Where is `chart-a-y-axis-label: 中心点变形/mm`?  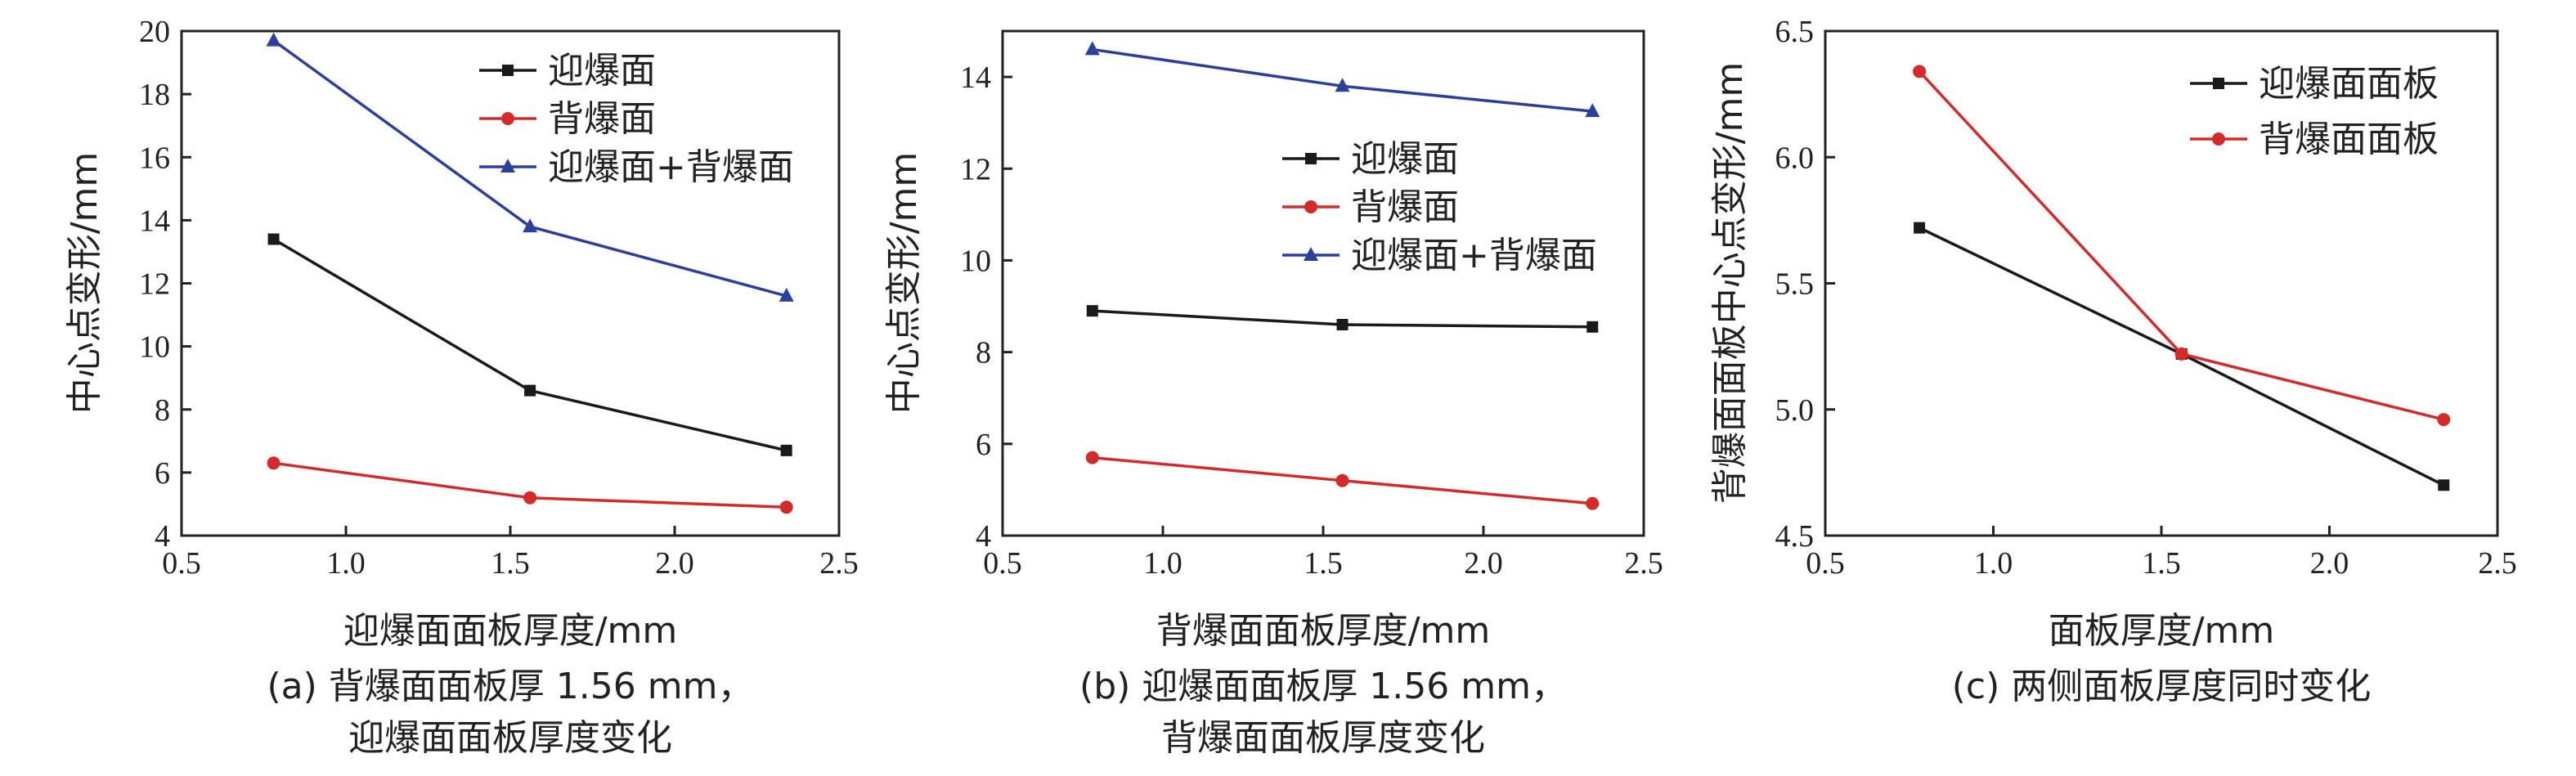
chart-a-y-axis-label: 中心点变形/mm is located at coordinates (85, 283).